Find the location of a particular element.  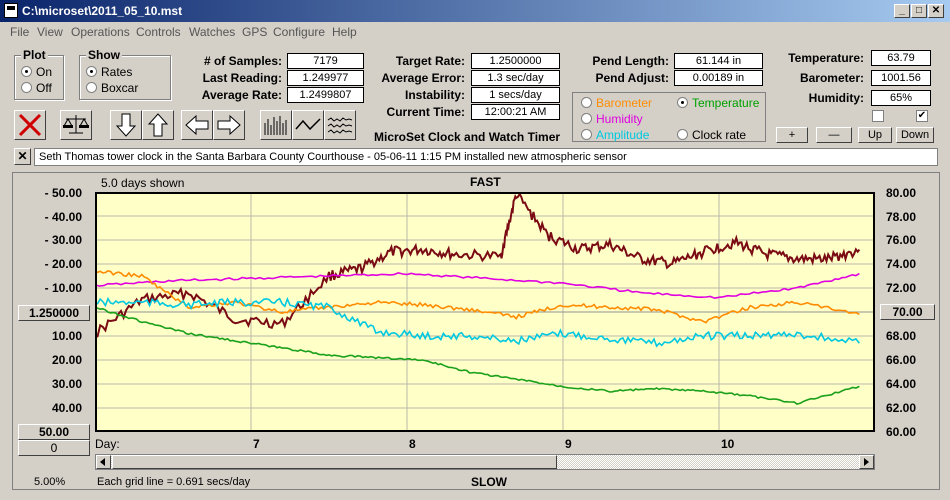

barometer-reading-label: Barometer: is located at coordinates (831, 78).